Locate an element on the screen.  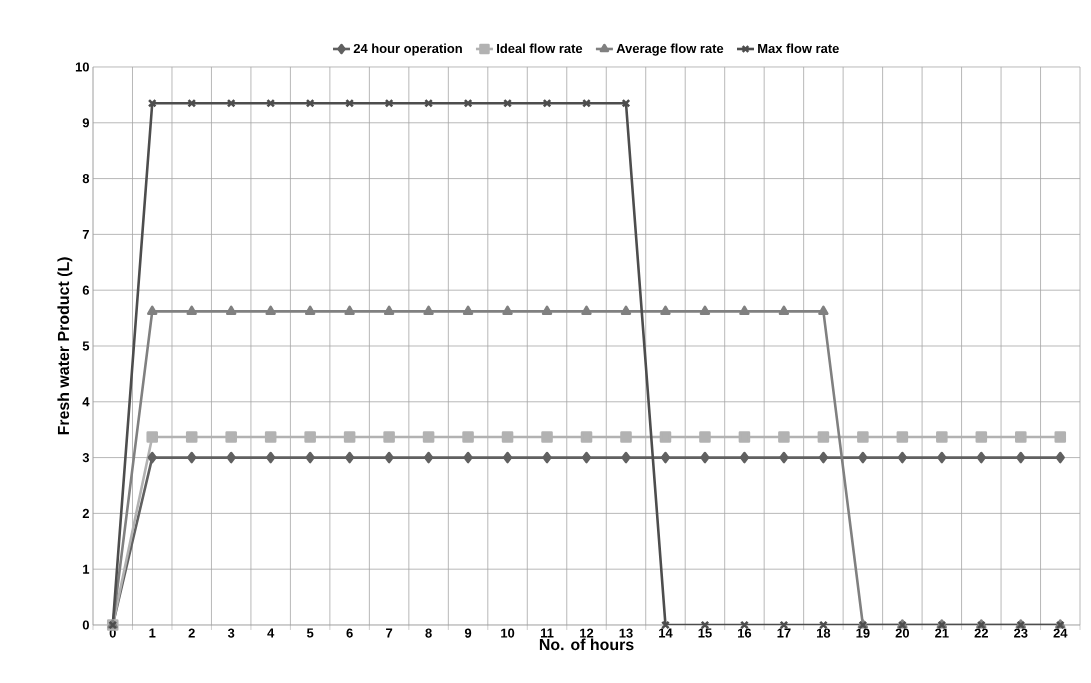
x-tick-label: 16 is located at coordinates (745, 633).